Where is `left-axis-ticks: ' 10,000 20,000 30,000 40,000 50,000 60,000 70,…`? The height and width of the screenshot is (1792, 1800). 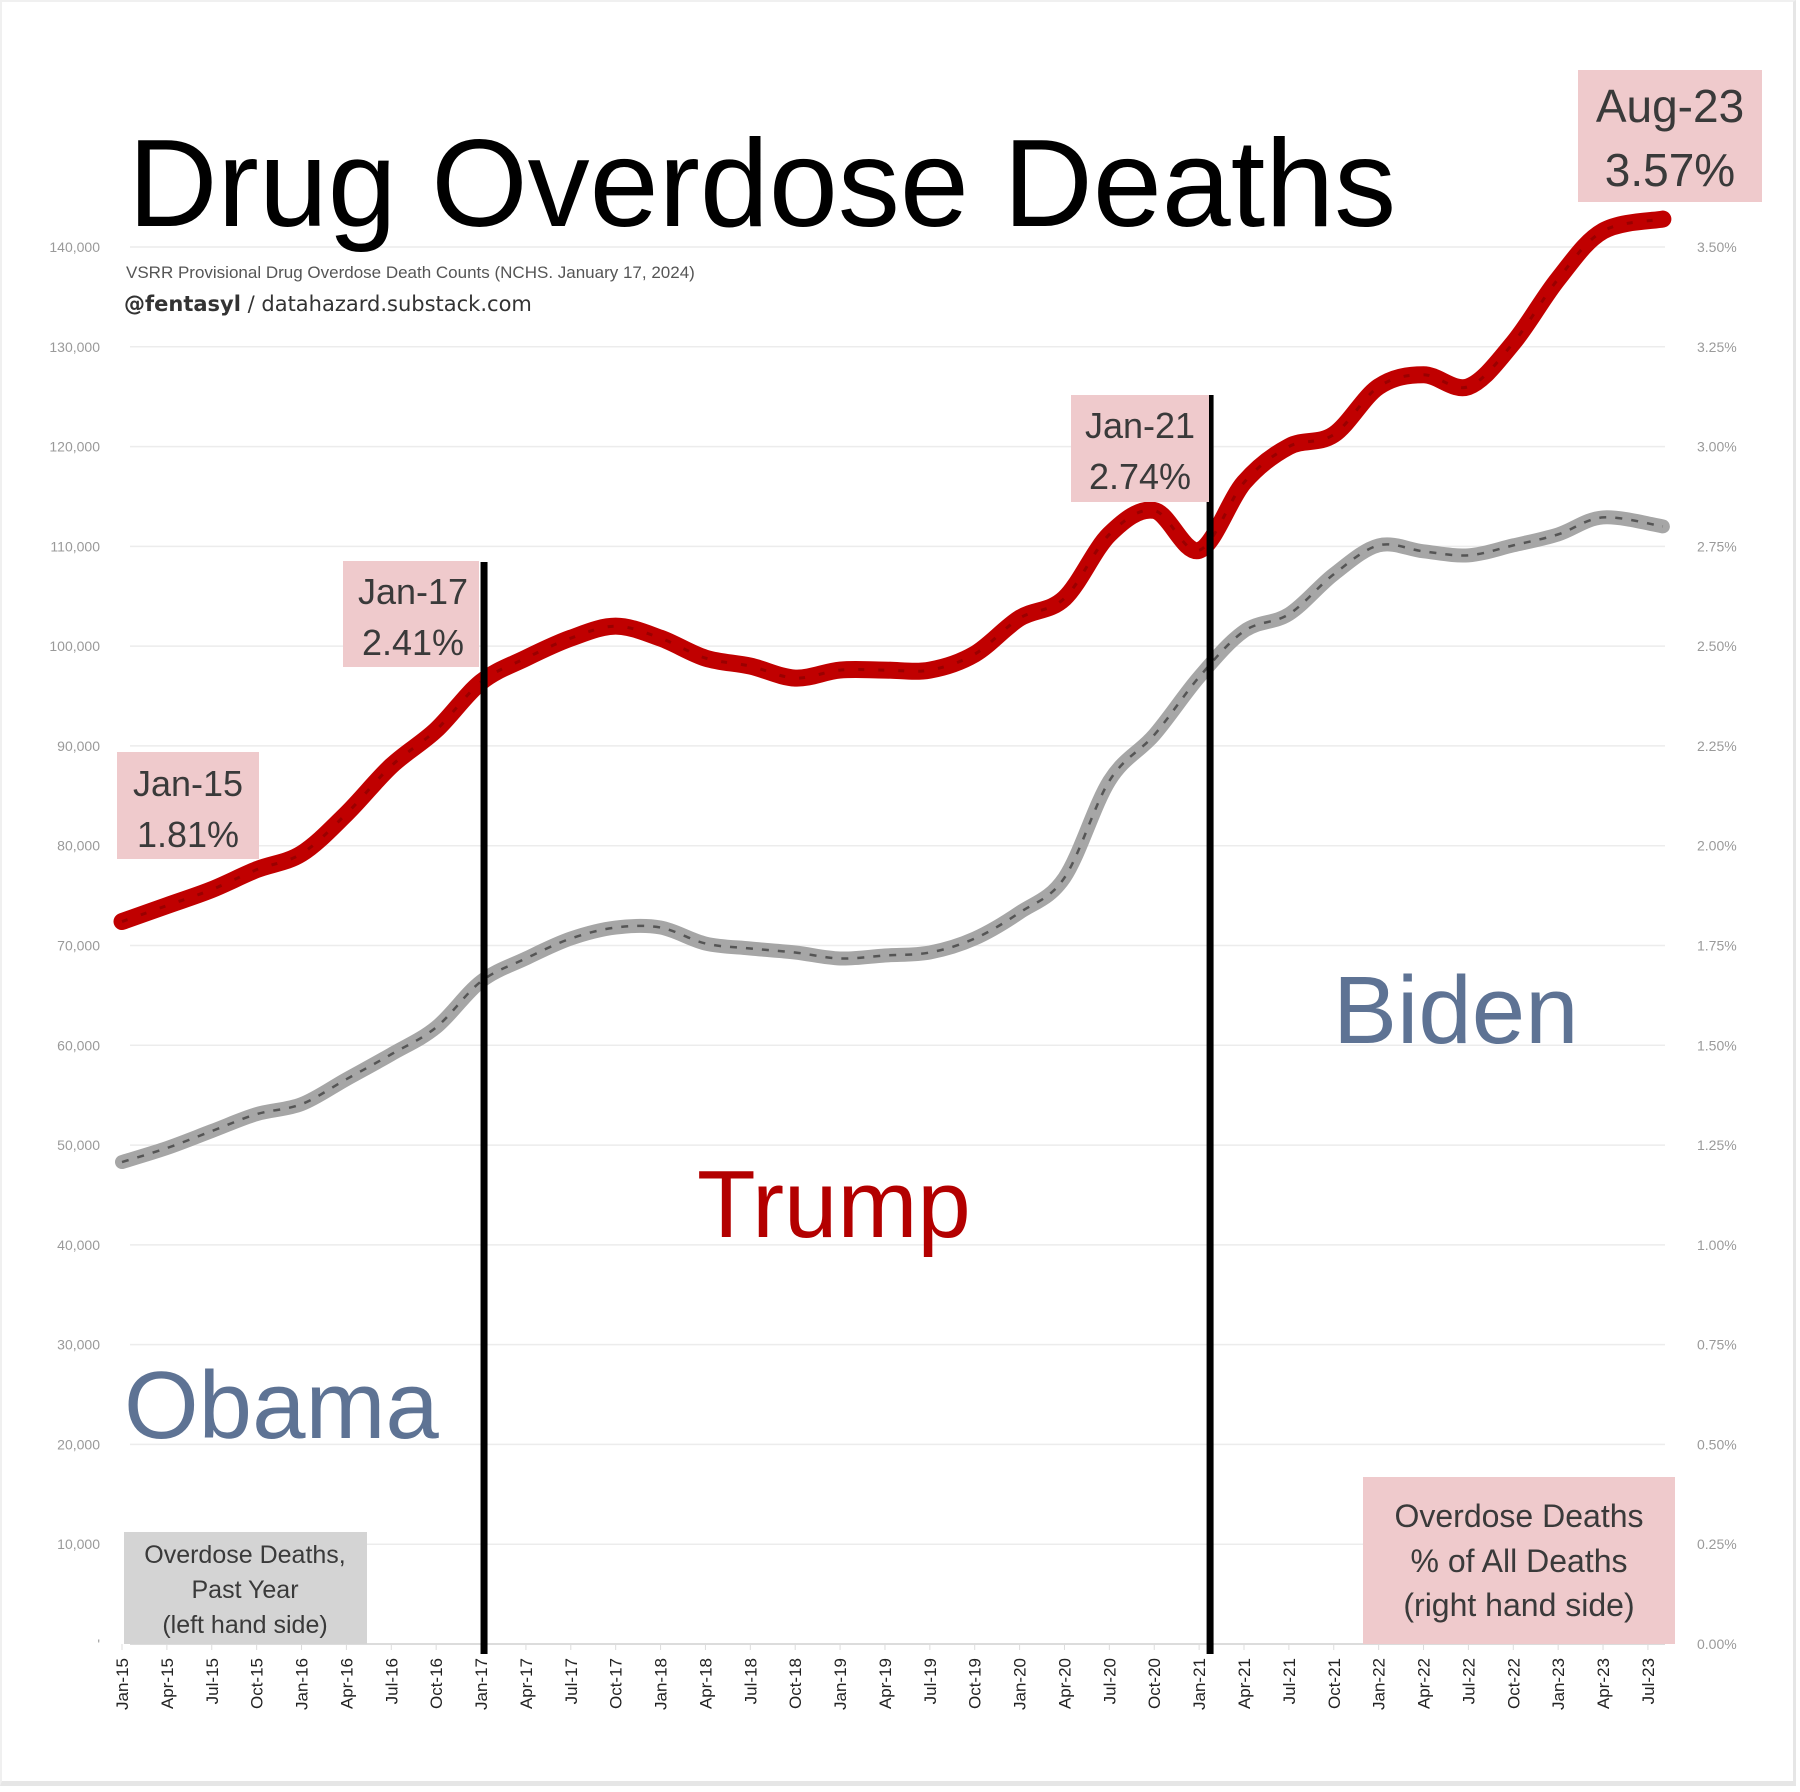
left-axis-ticks: ' 10,000 20,000 30,000 40,000 50,000 60,000 70,… is located at coordinates (74, 945).